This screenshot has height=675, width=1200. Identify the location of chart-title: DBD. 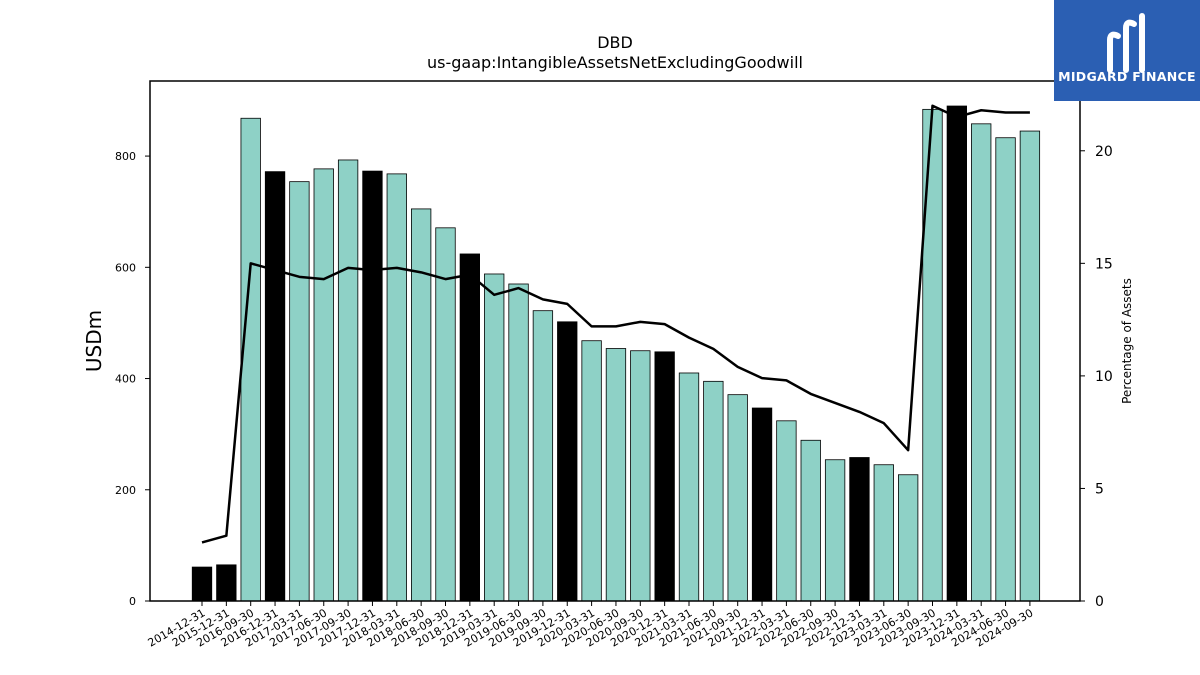
(615, 42).